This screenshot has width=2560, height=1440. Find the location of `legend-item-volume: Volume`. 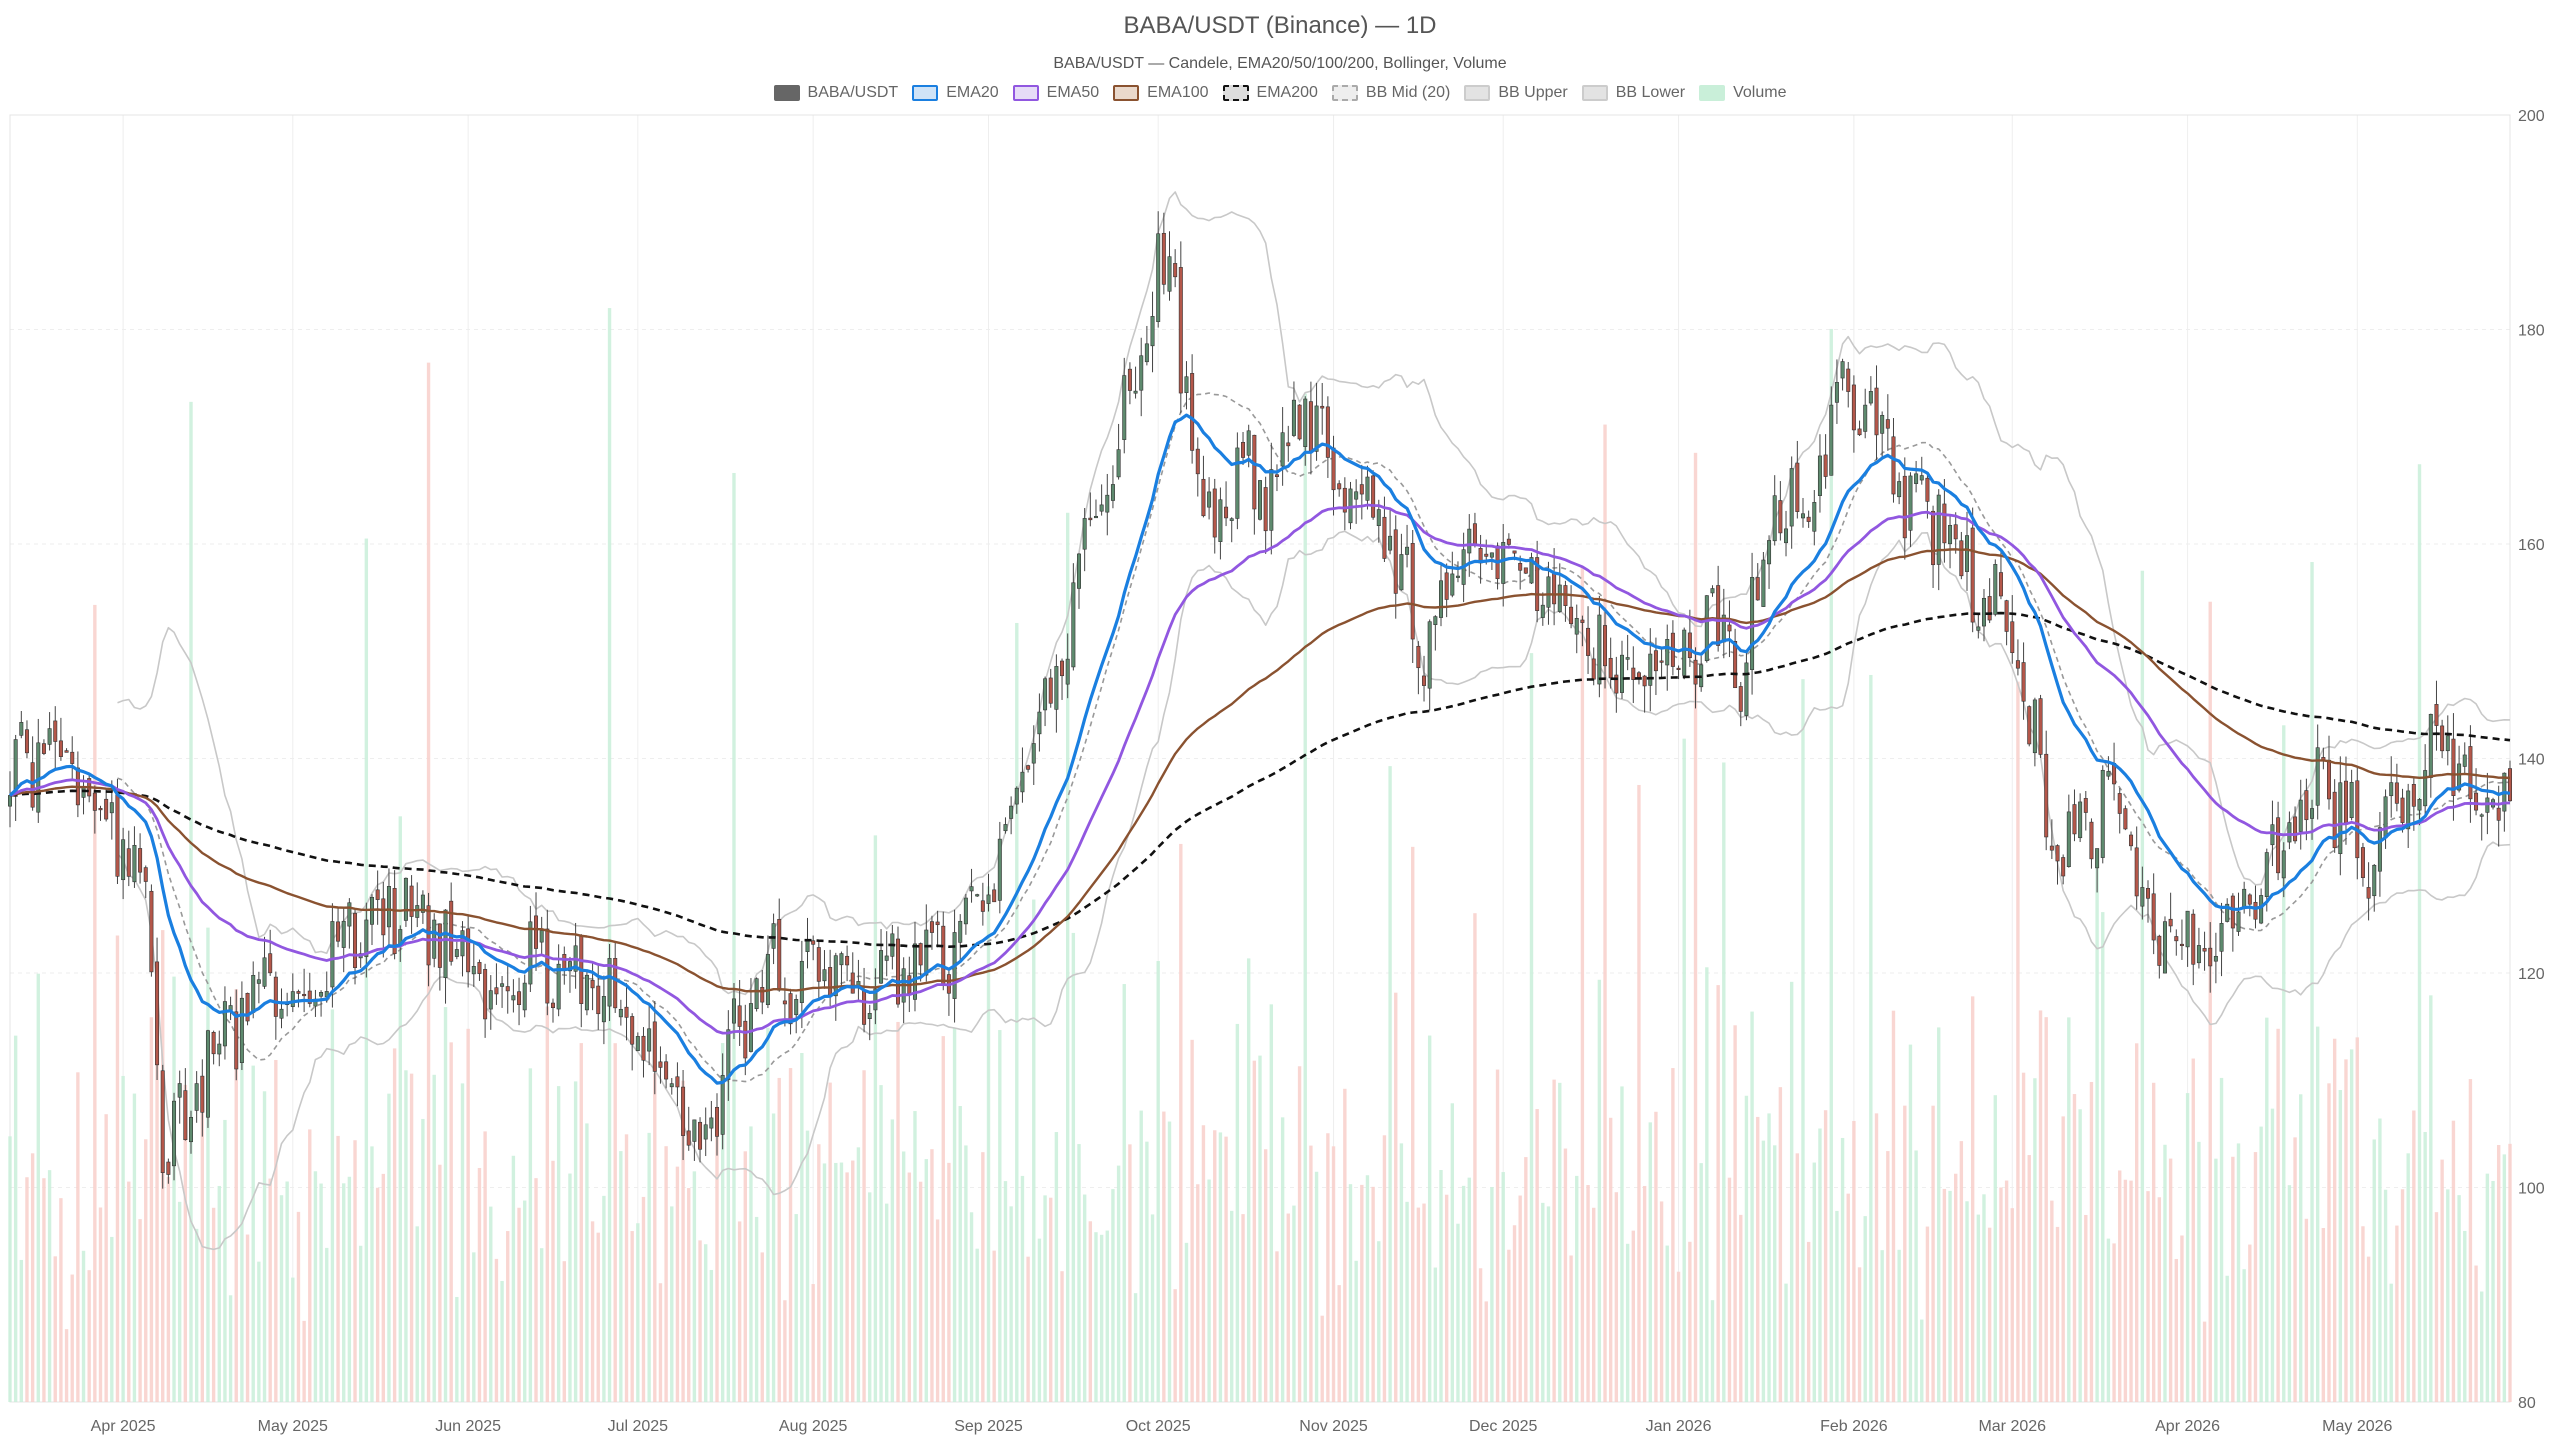

legend-item-volume: Volume is located at coordinates (1742, 93).